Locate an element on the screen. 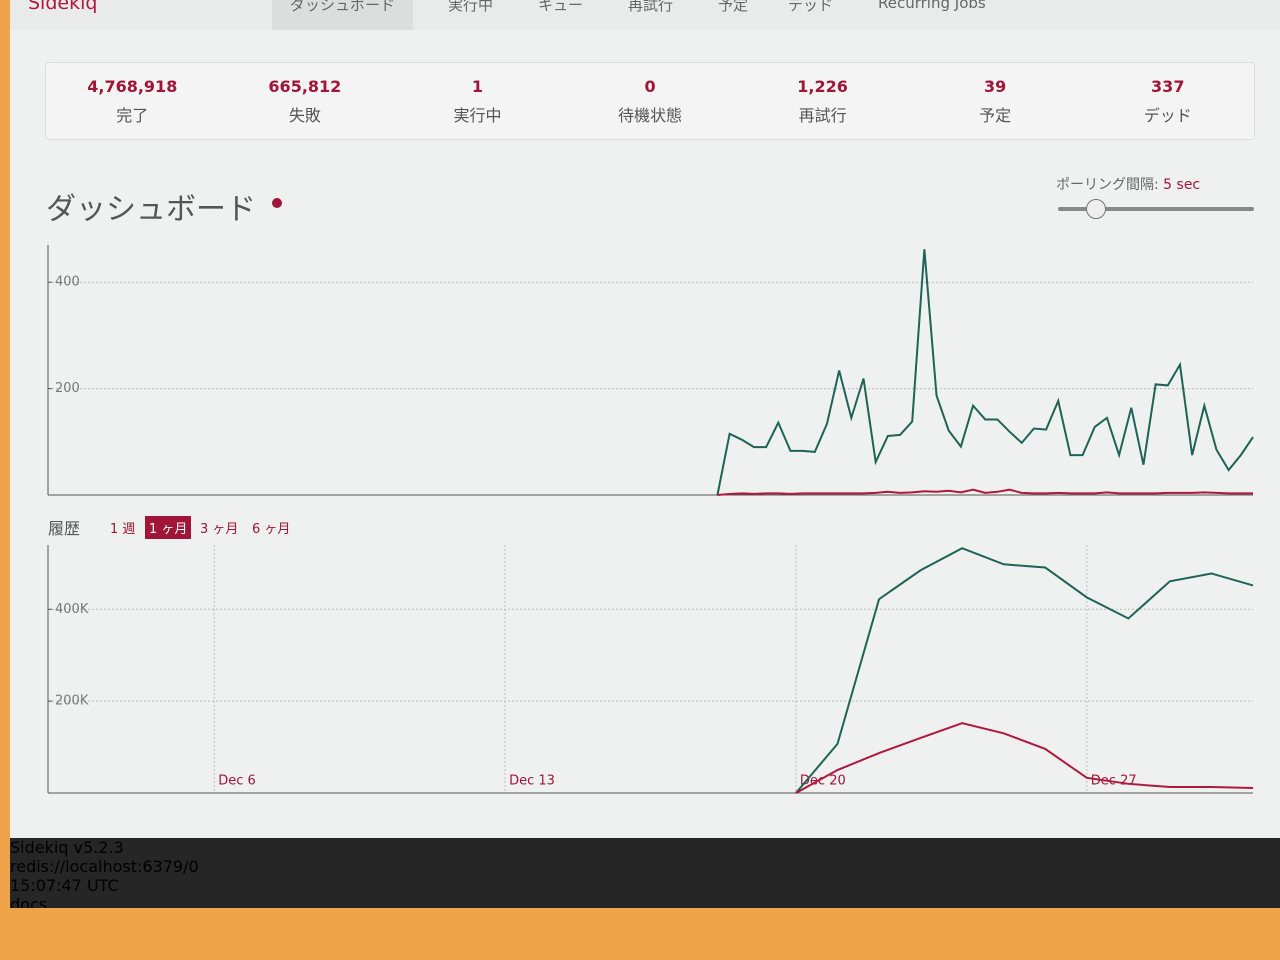 This screenshot has width=1280, height=960. stat-value: 337 is located at coordinates (1168, 86).